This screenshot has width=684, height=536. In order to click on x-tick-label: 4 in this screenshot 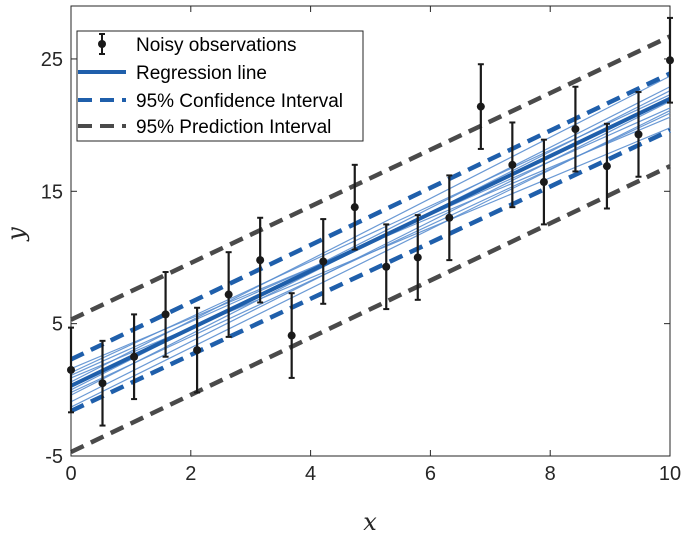, I will do `click(310, 474)`.